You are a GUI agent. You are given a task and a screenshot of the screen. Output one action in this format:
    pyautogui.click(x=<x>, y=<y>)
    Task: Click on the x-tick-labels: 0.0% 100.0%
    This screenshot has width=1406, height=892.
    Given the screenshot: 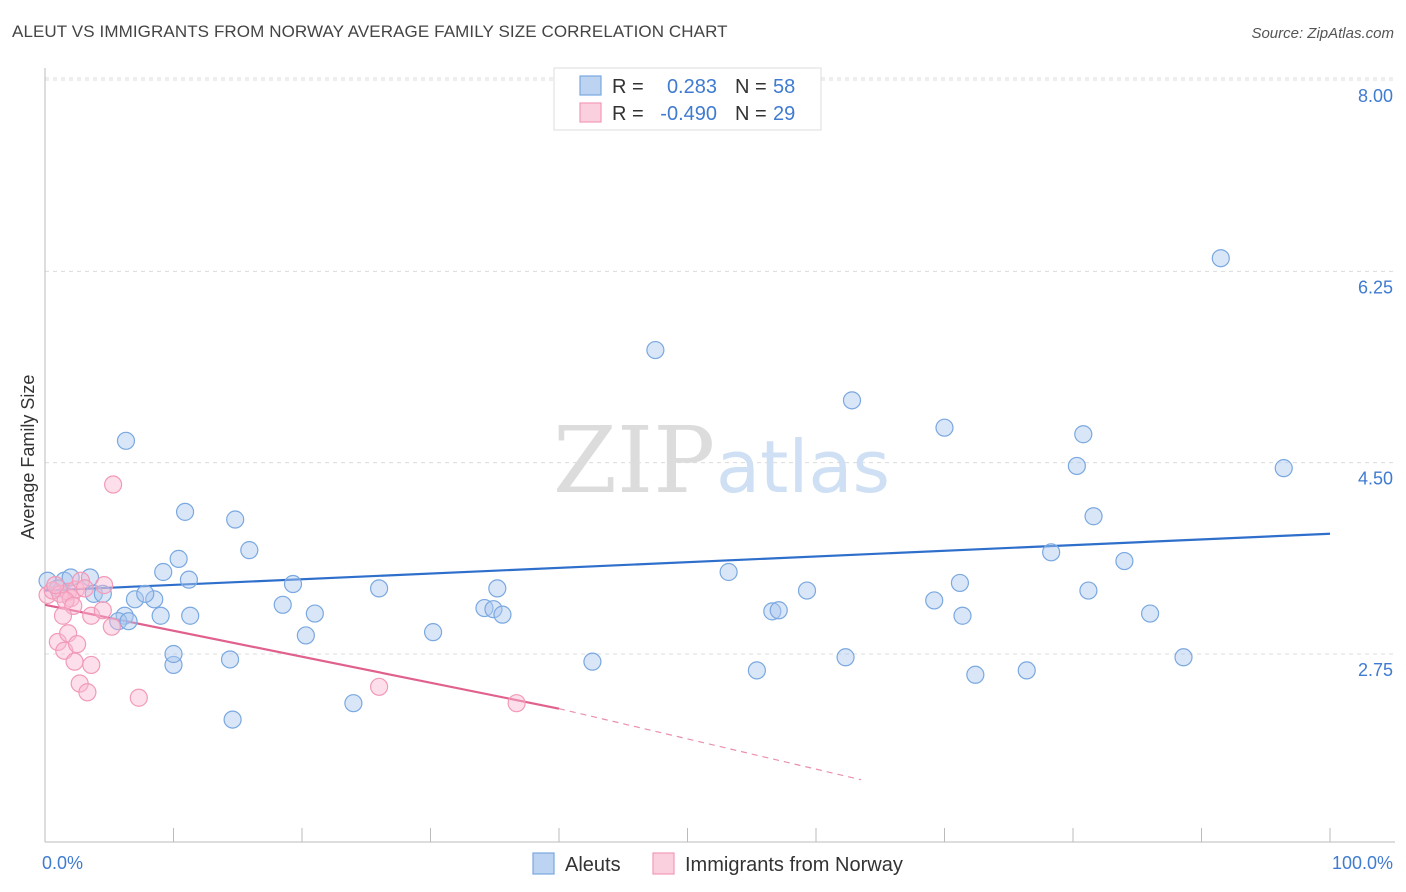 What is the action you would take?
    pyautogui.click(x=717, y=863)
    